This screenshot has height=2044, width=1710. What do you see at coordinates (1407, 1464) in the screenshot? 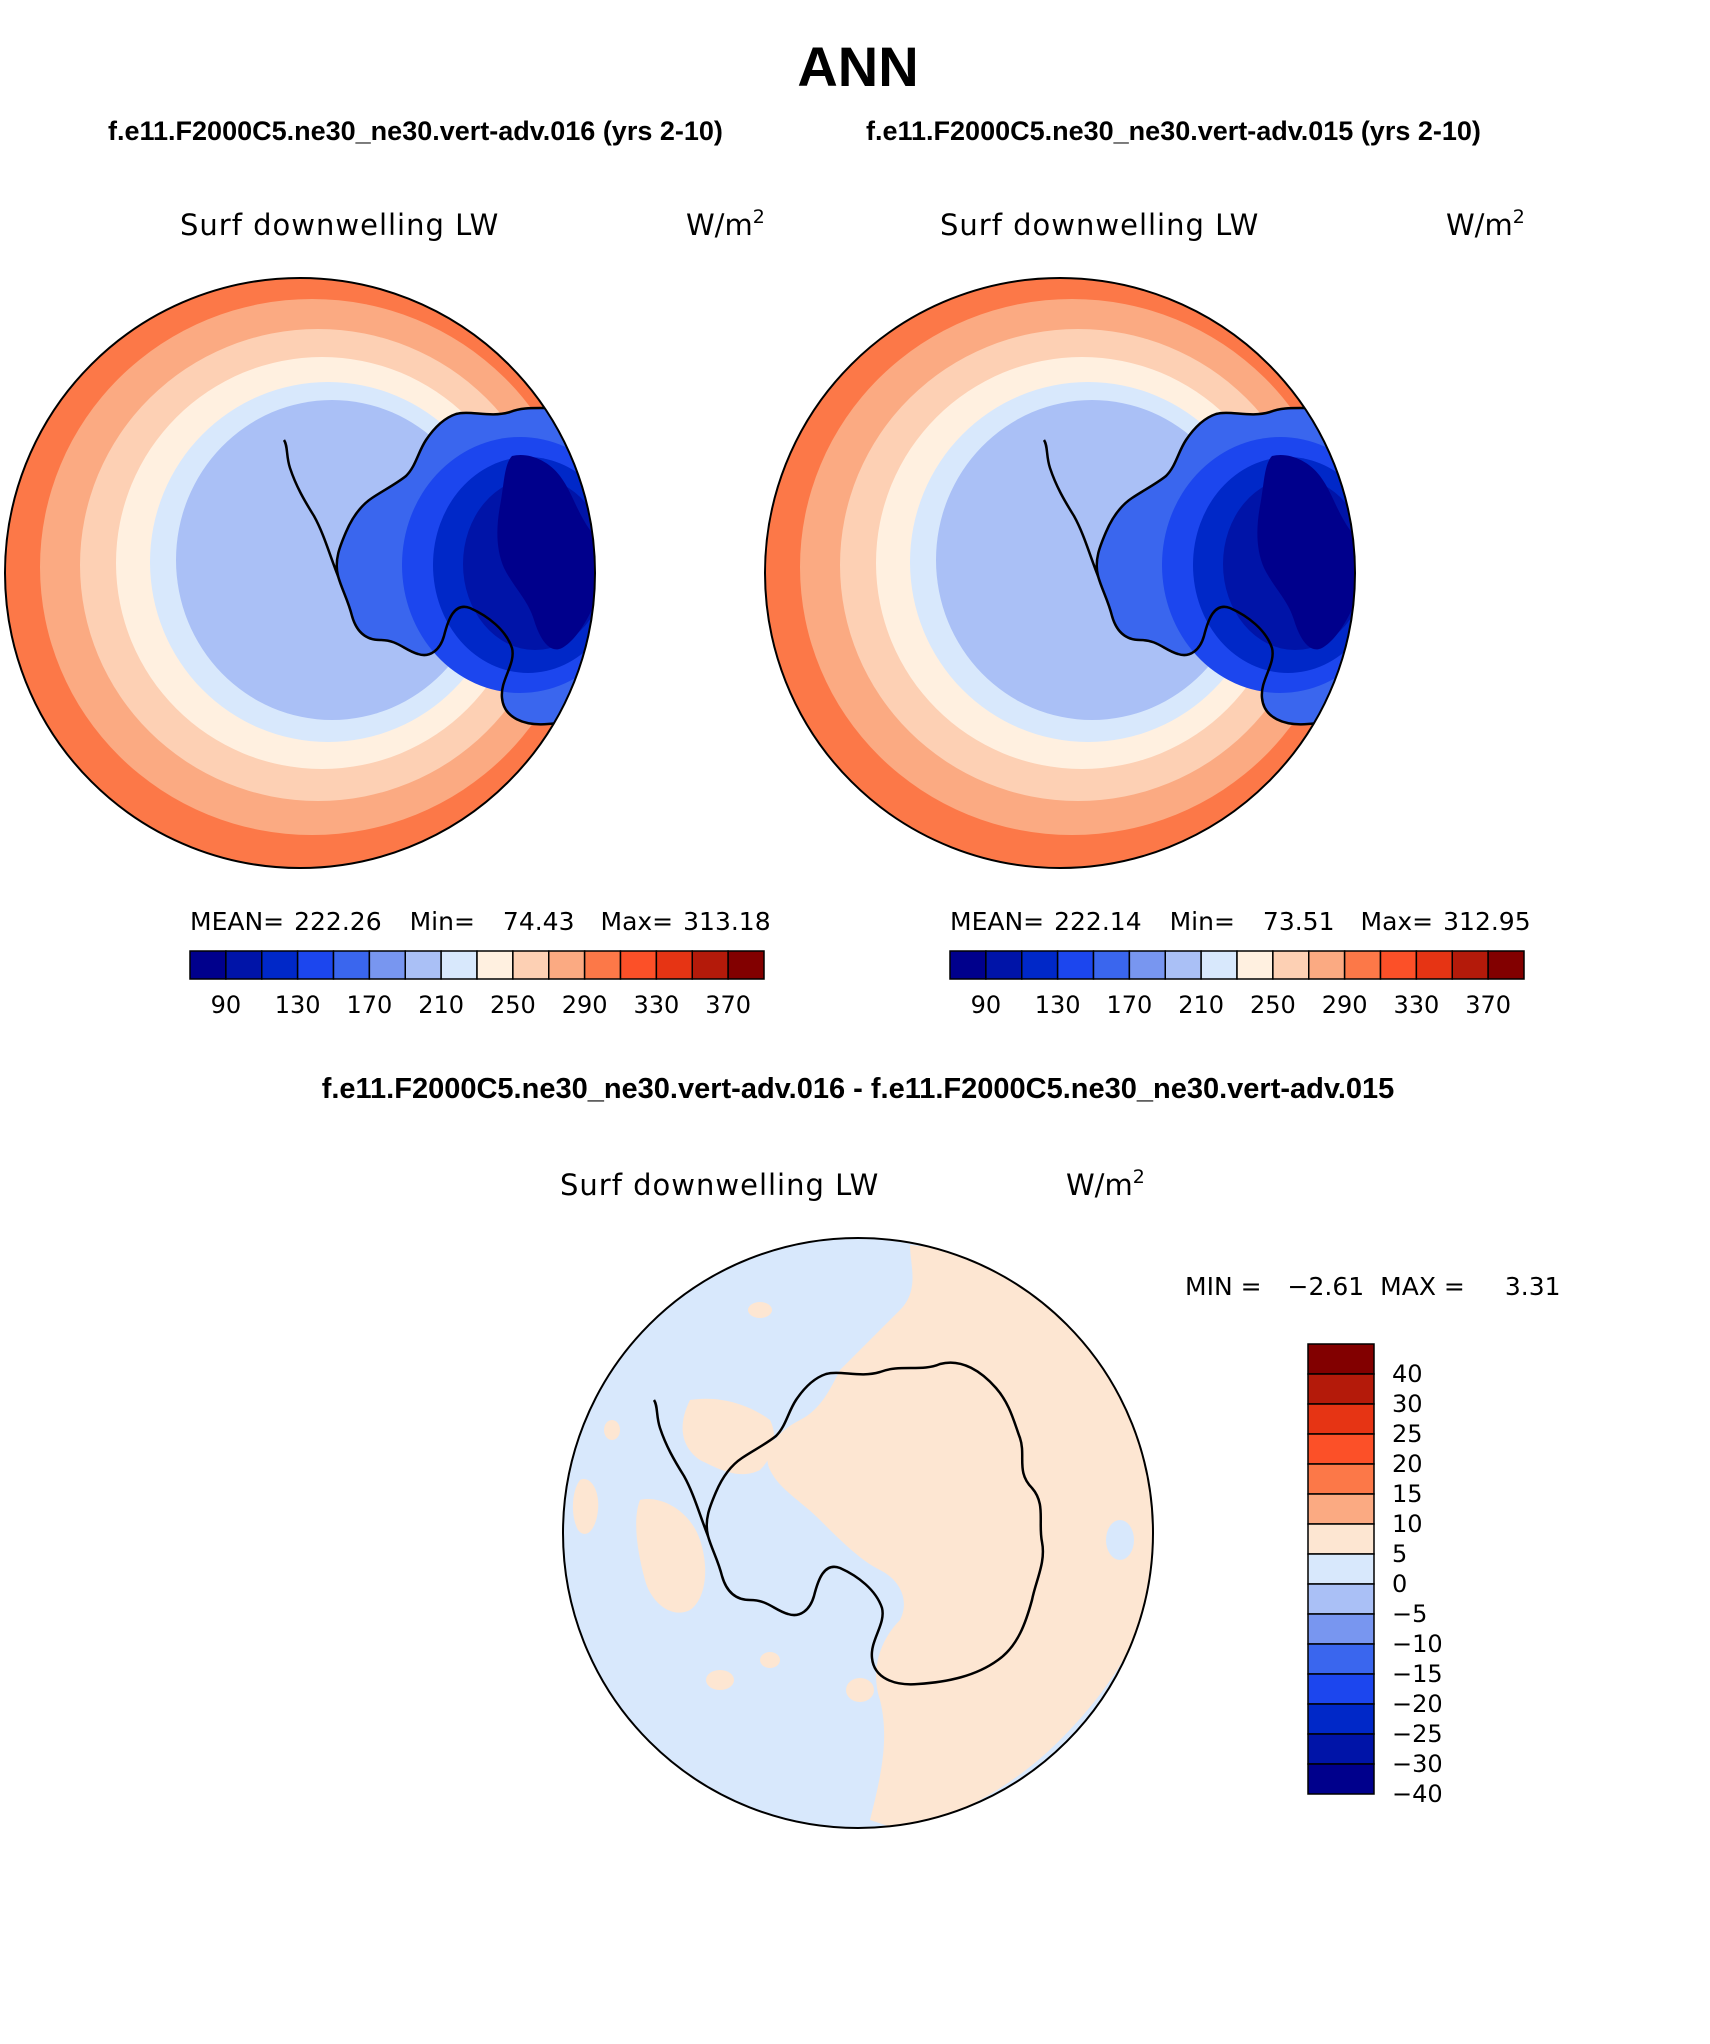
I see `difference-colorbar-tick-label: 20` at bounding box center [1407, 1464].